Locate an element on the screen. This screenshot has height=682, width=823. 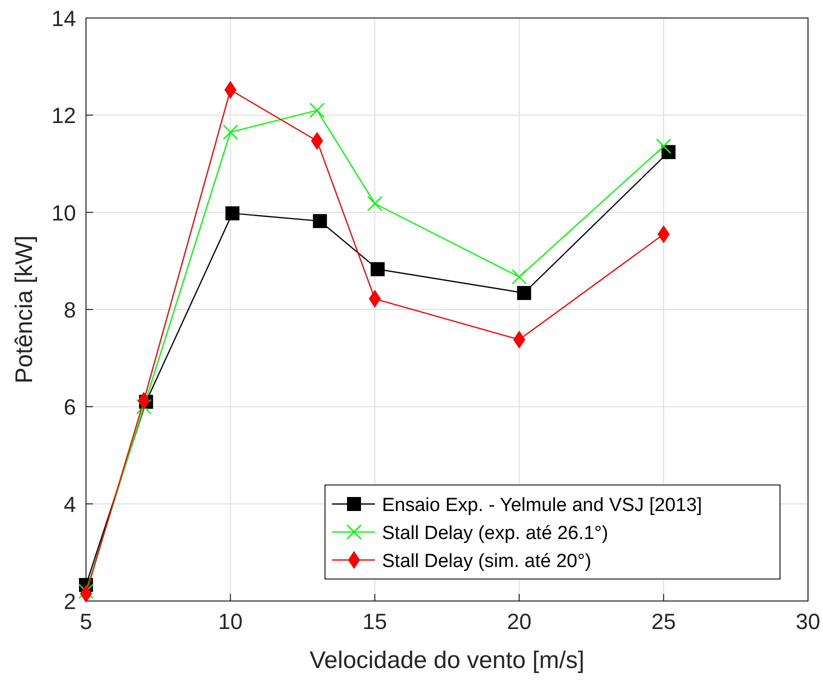
y-tick-label: 6 is located at coordinates (70, 407).